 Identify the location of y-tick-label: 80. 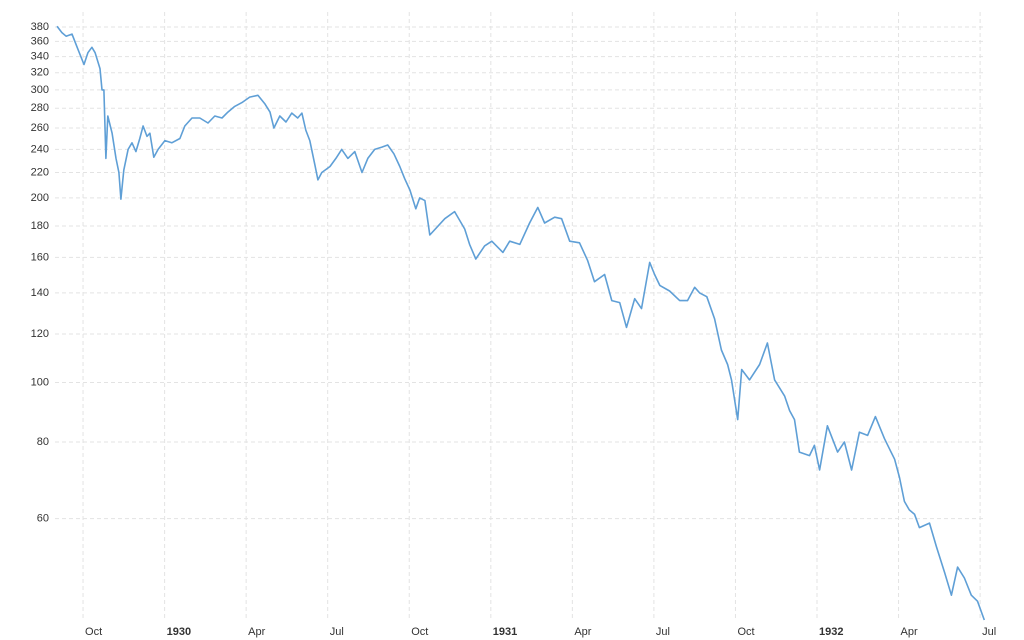
(43, 442).